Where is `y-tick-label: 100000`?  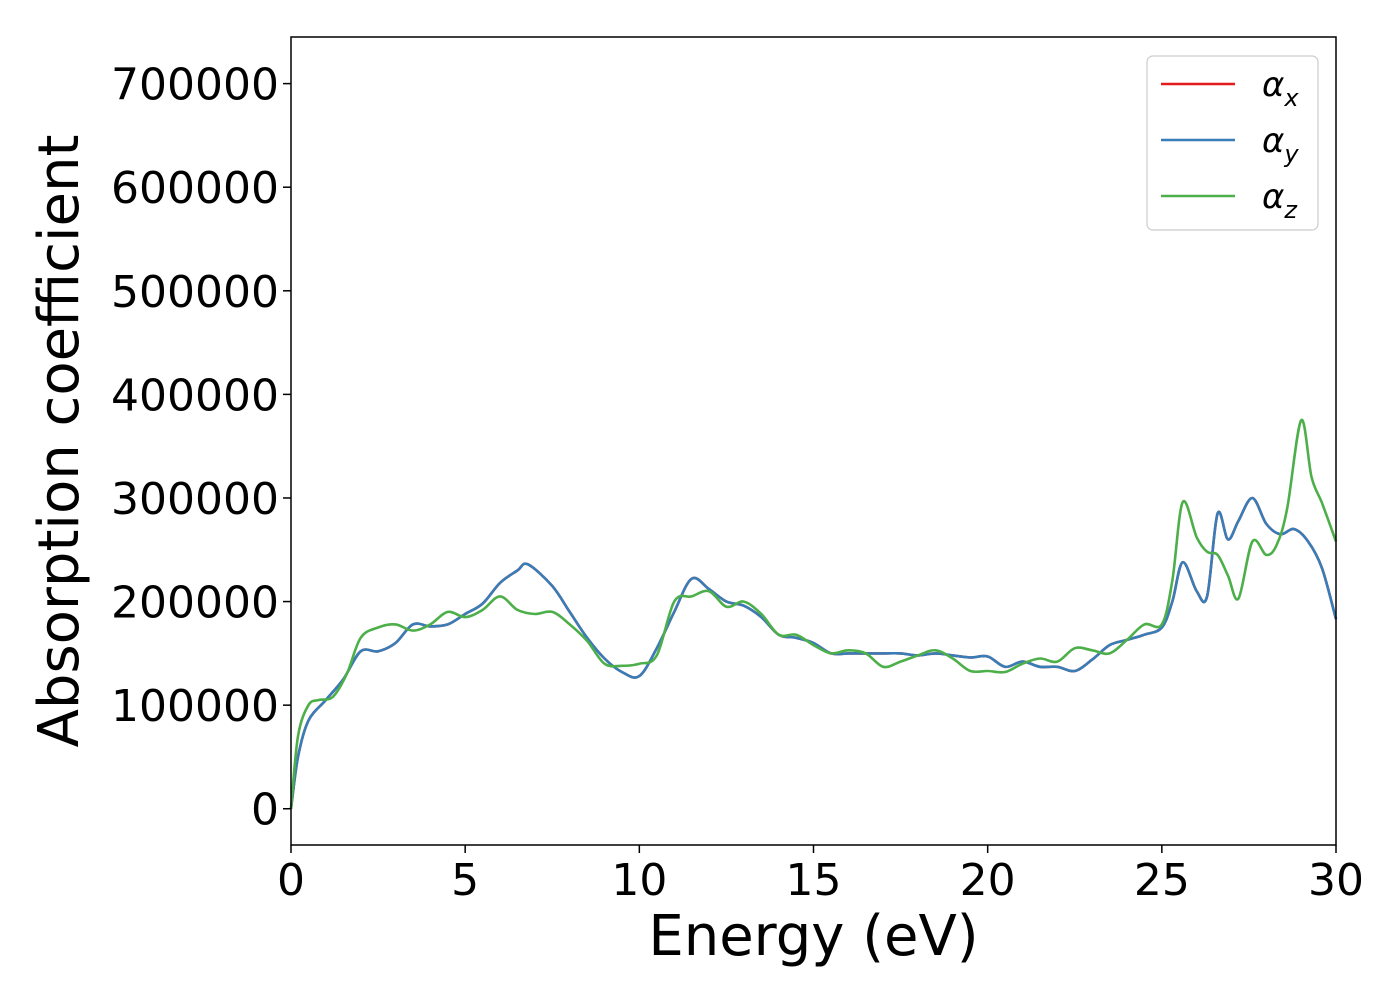 y-tick-label: 100000 is located at coordinates (195, 706).